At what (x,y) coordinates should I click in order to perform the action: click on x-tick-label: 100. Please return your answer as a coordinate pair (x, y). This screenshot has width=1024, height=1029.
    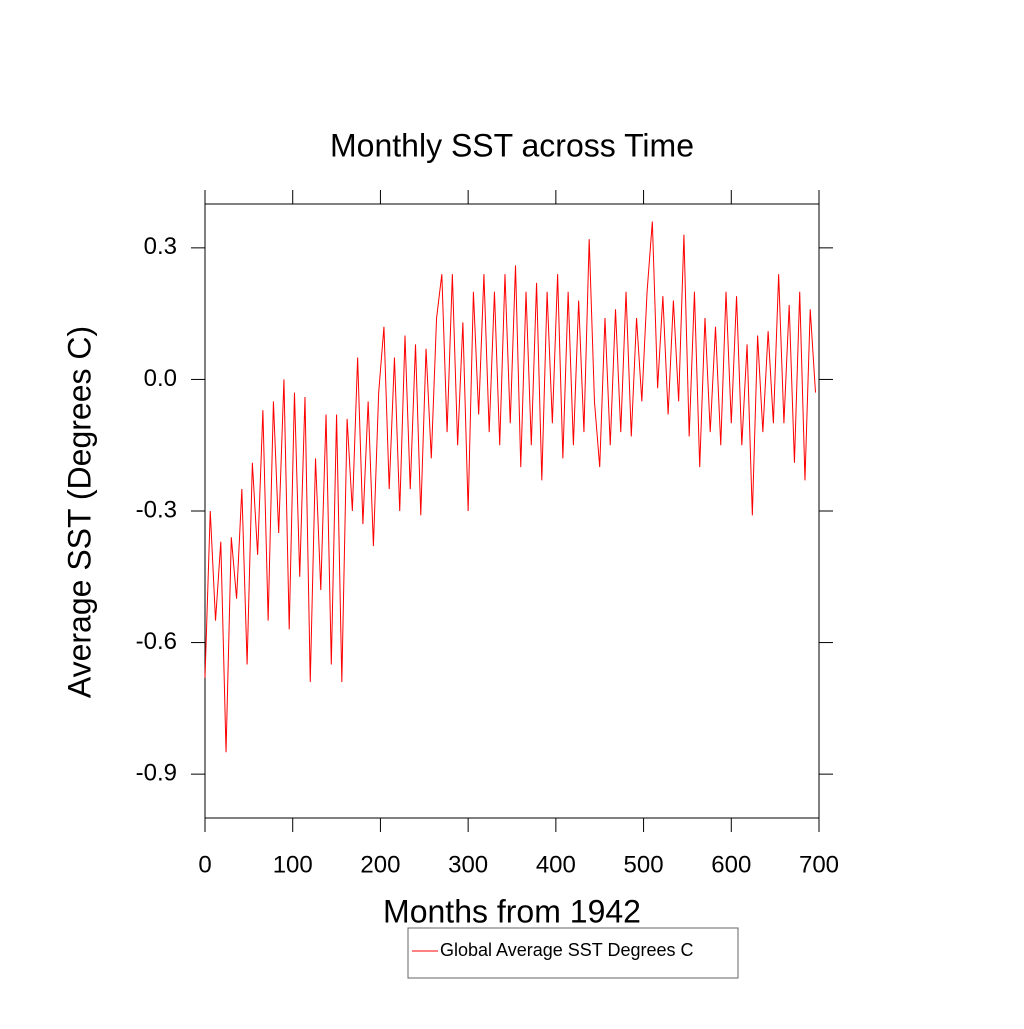
    Looking at the image, I should click on (293, 864).